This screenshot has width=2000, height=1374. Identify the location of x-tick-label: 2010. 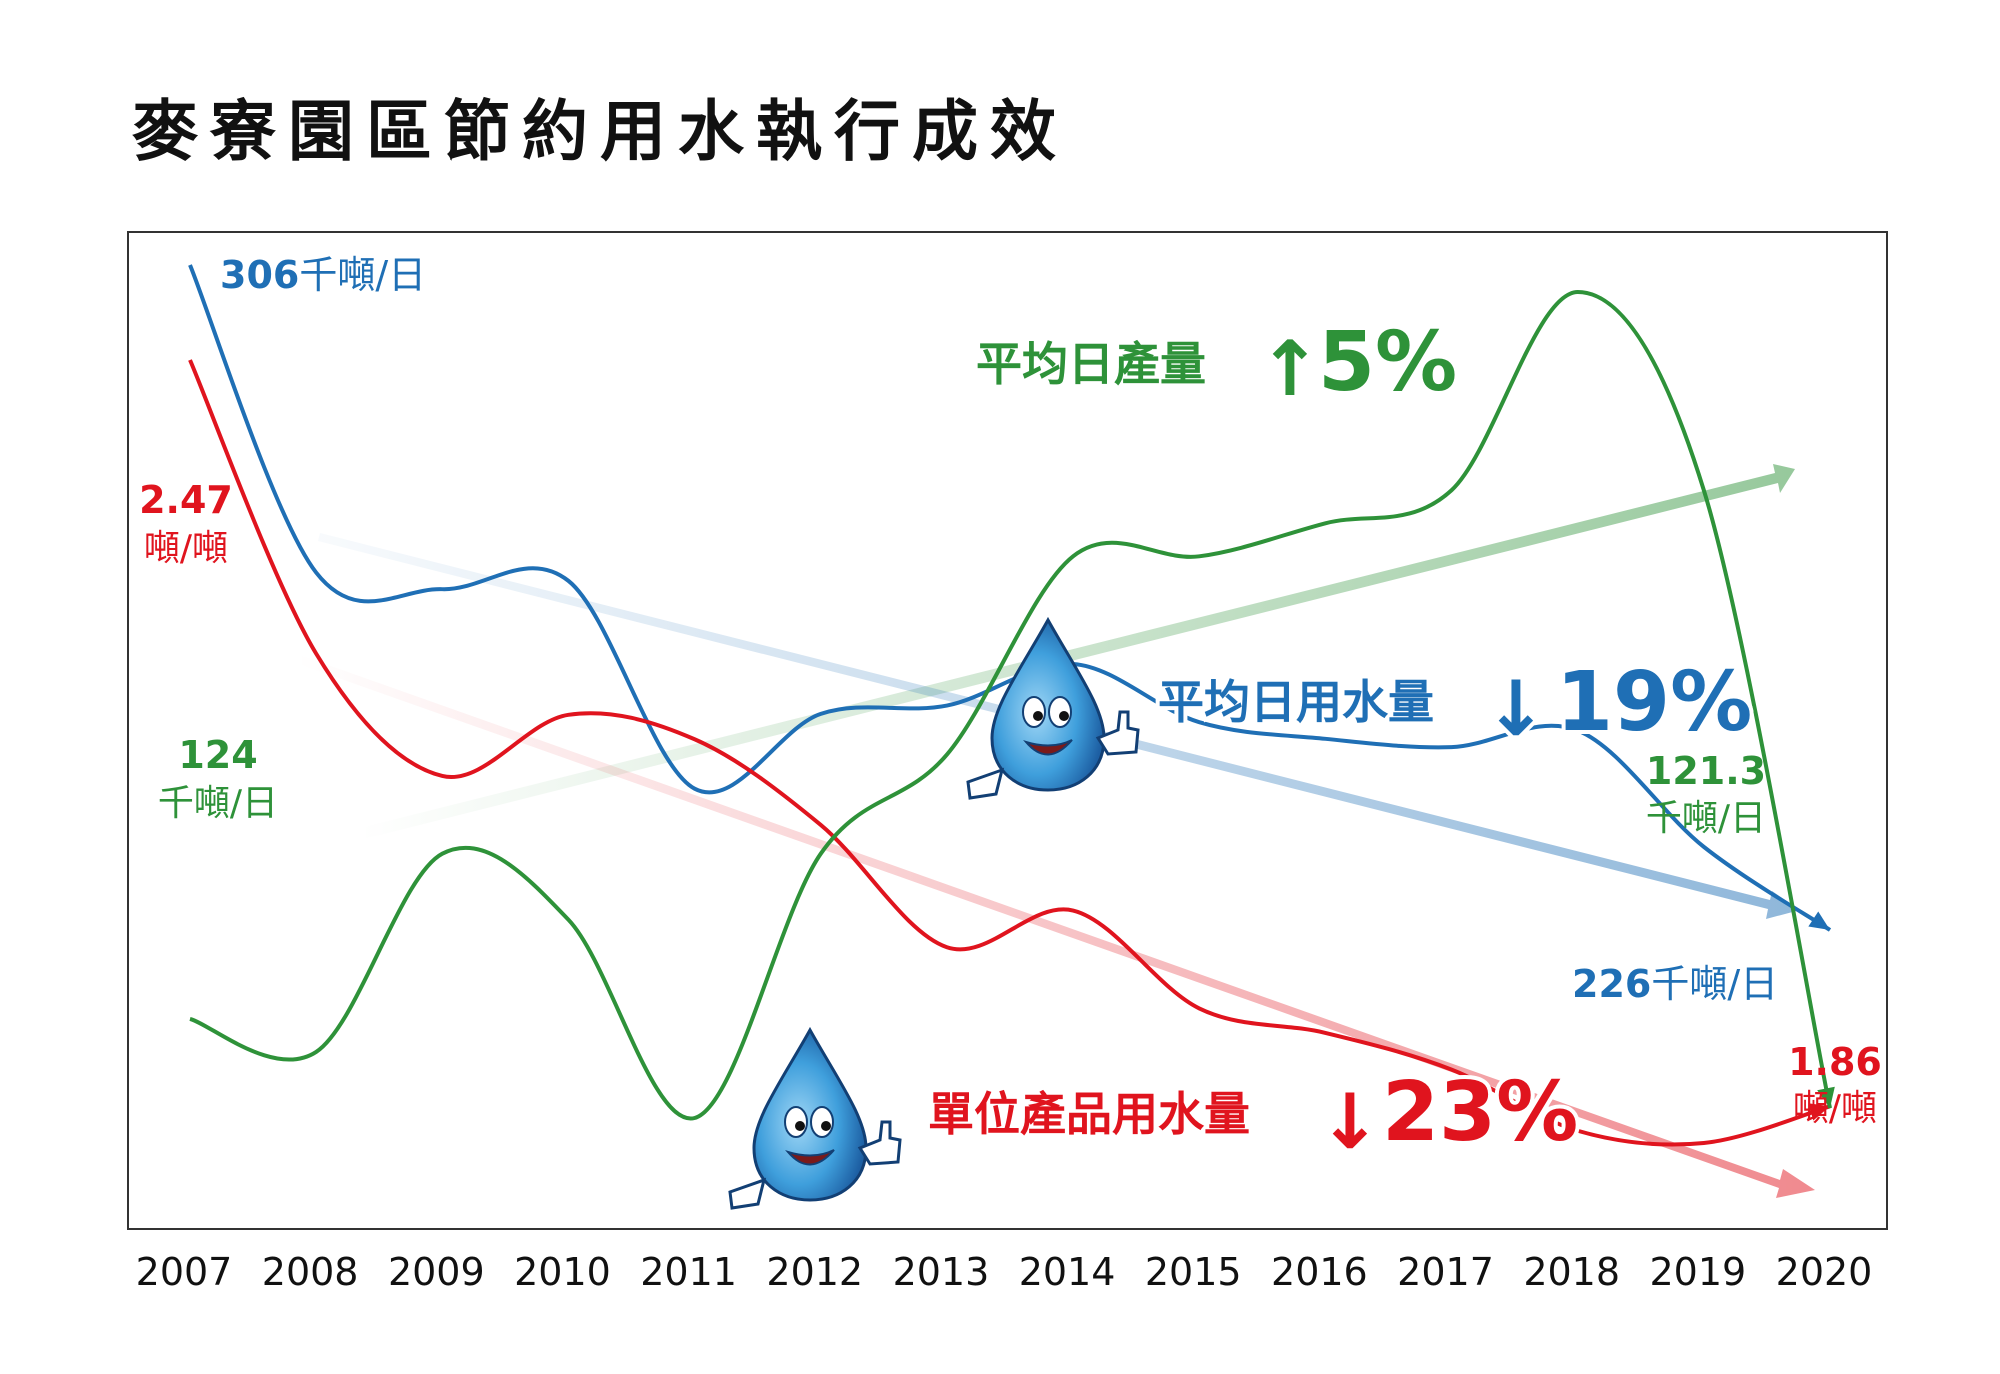
(562, 1272).